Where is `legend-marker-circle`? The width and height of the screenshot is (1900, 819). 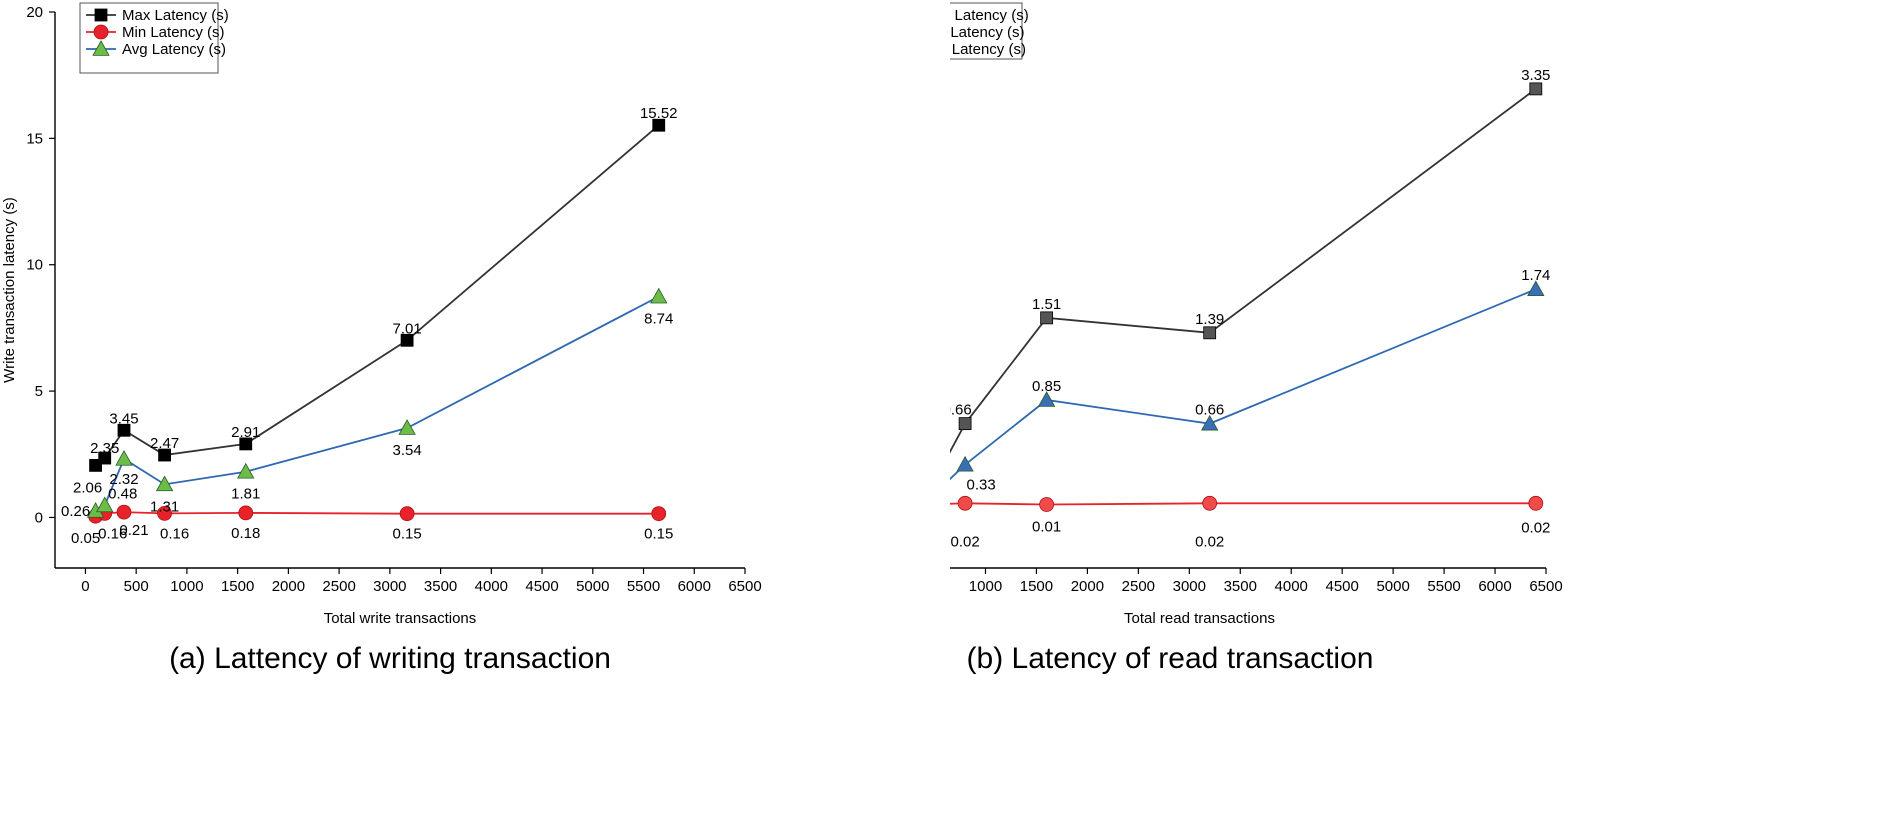 legend-marker-circle is located at coordinates (101, 32).